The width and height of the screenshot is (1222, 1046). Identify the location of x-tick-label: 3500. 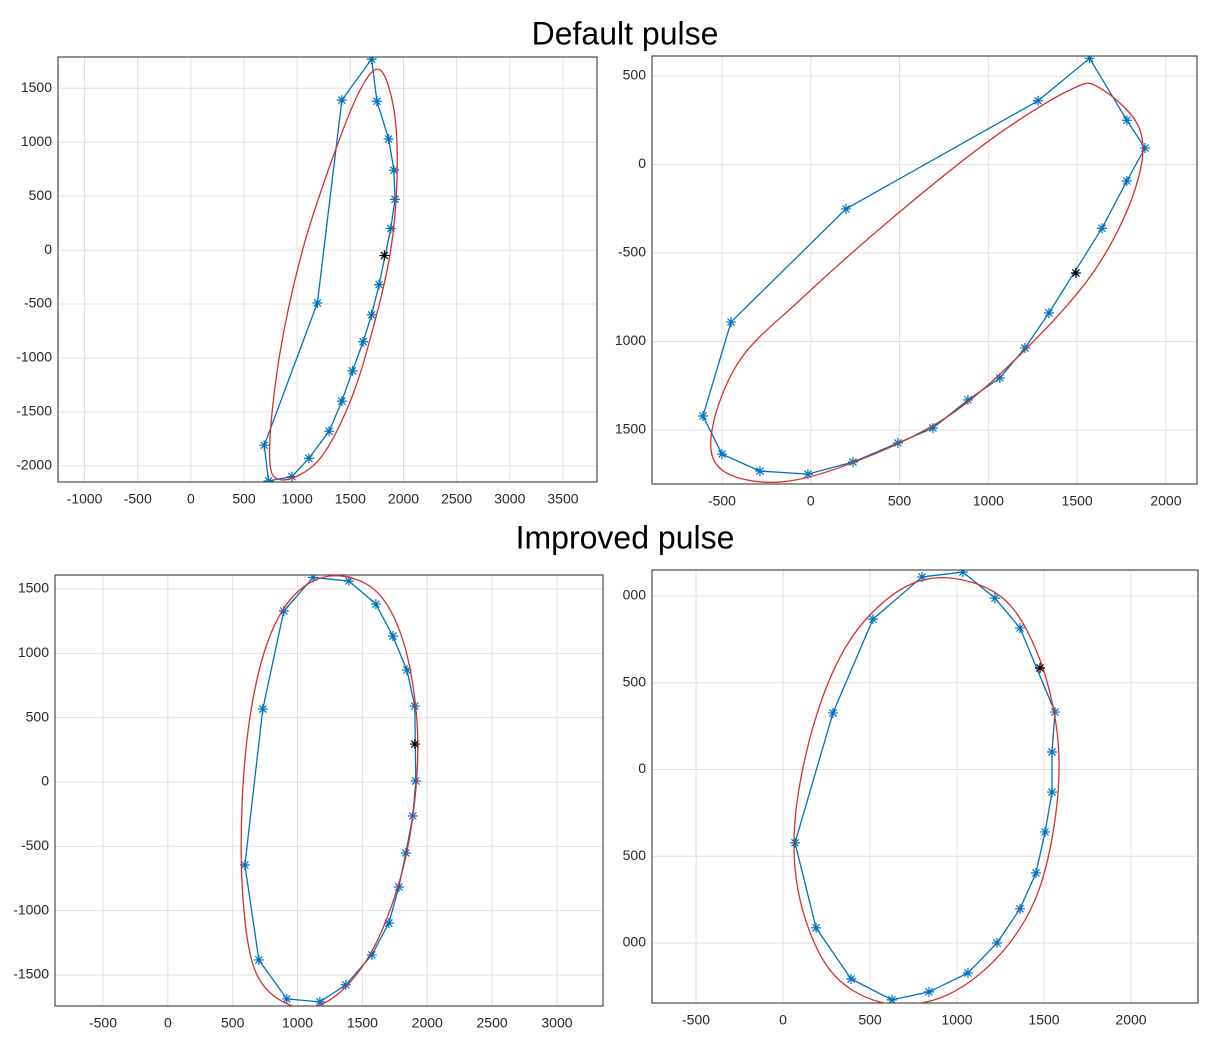
(562, 499).